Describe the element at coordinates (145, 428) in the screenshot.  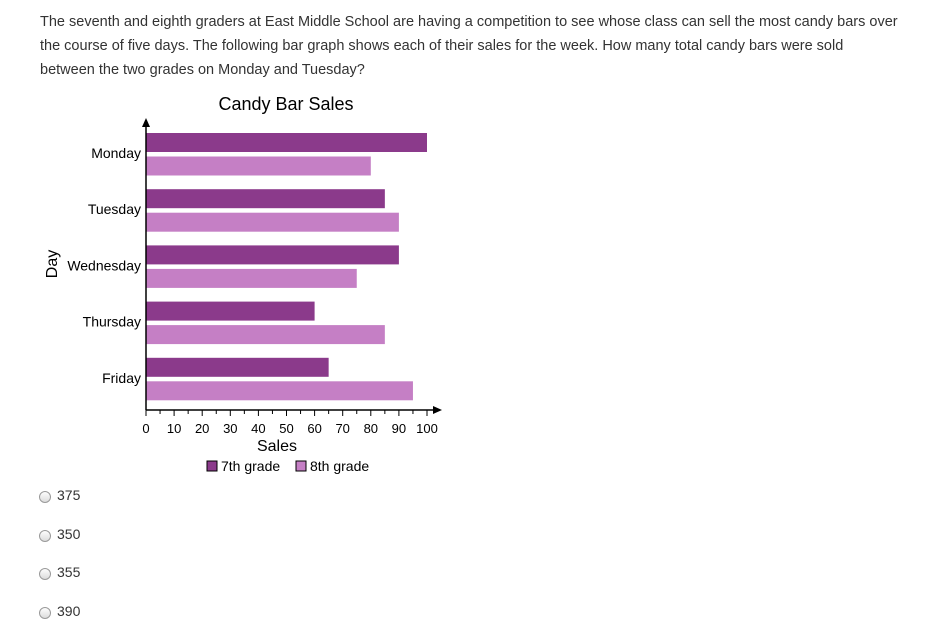
I see `x-tick-label-0: 0` at that location.